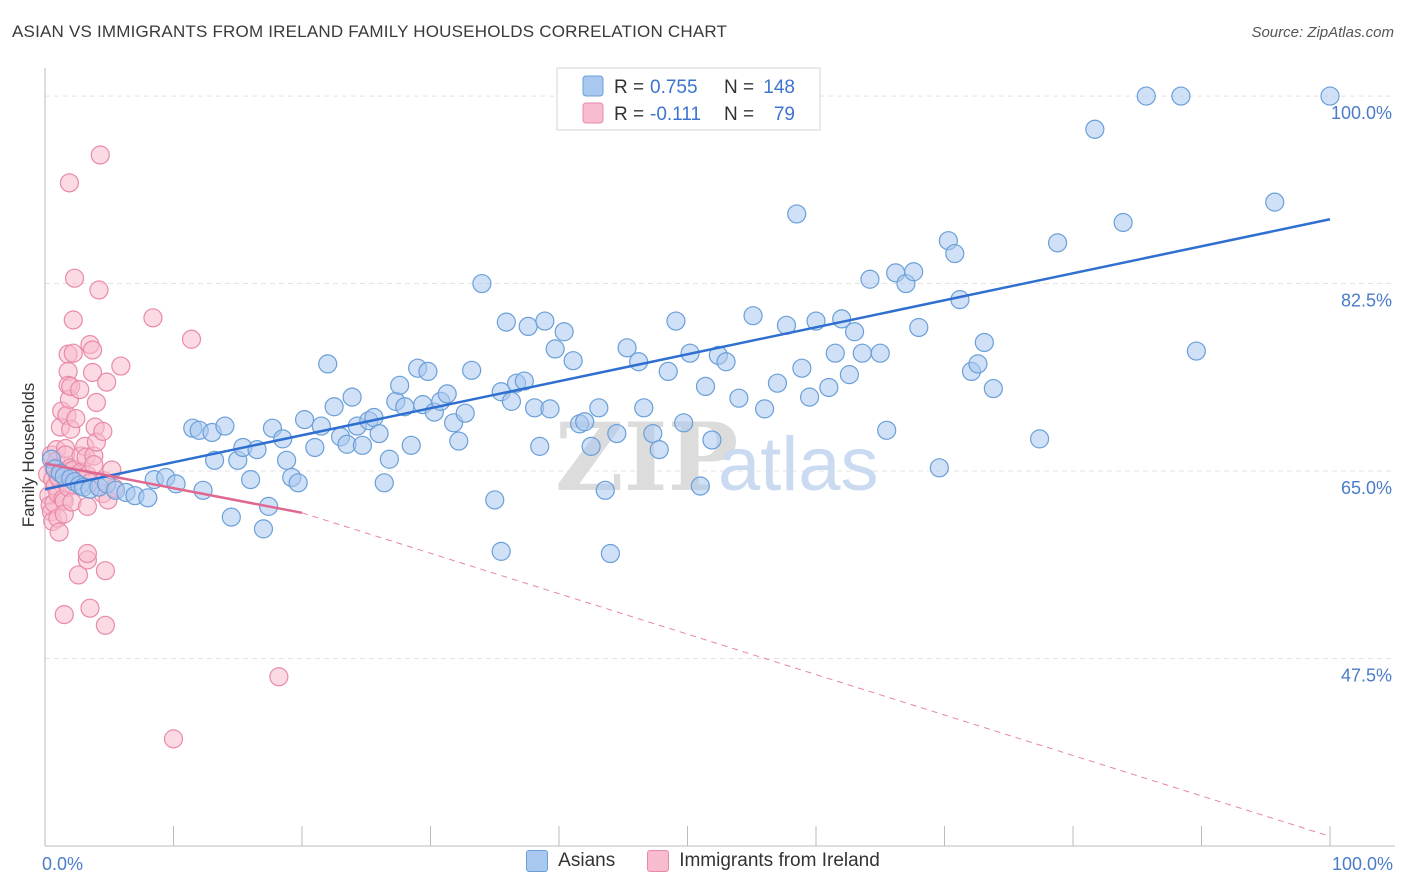  What do you see at coordinates (62, 864) in the screenshot?
I see `x-tick-label: 0.0%` at bounding box center [62, 864].